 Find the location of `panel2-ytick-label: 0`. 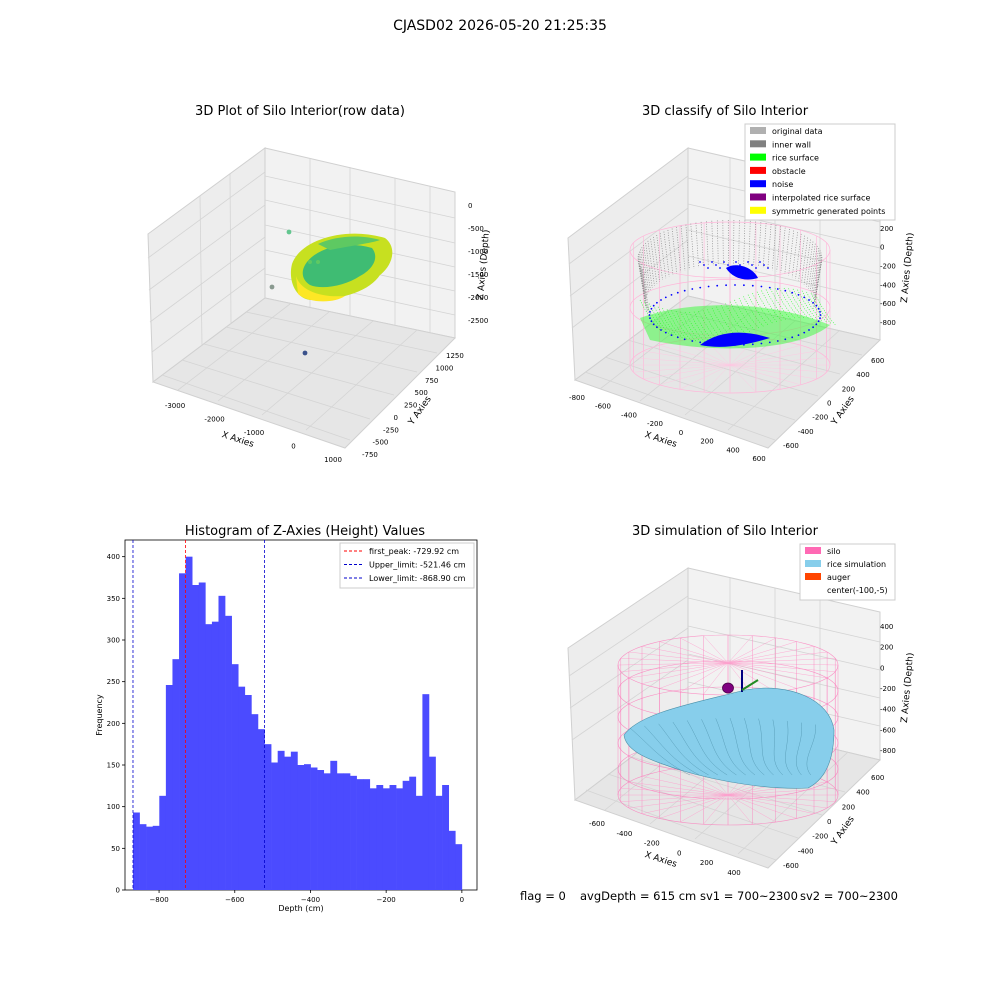

panel2-ytick-label: 0 is located at coordinates (829, 404).